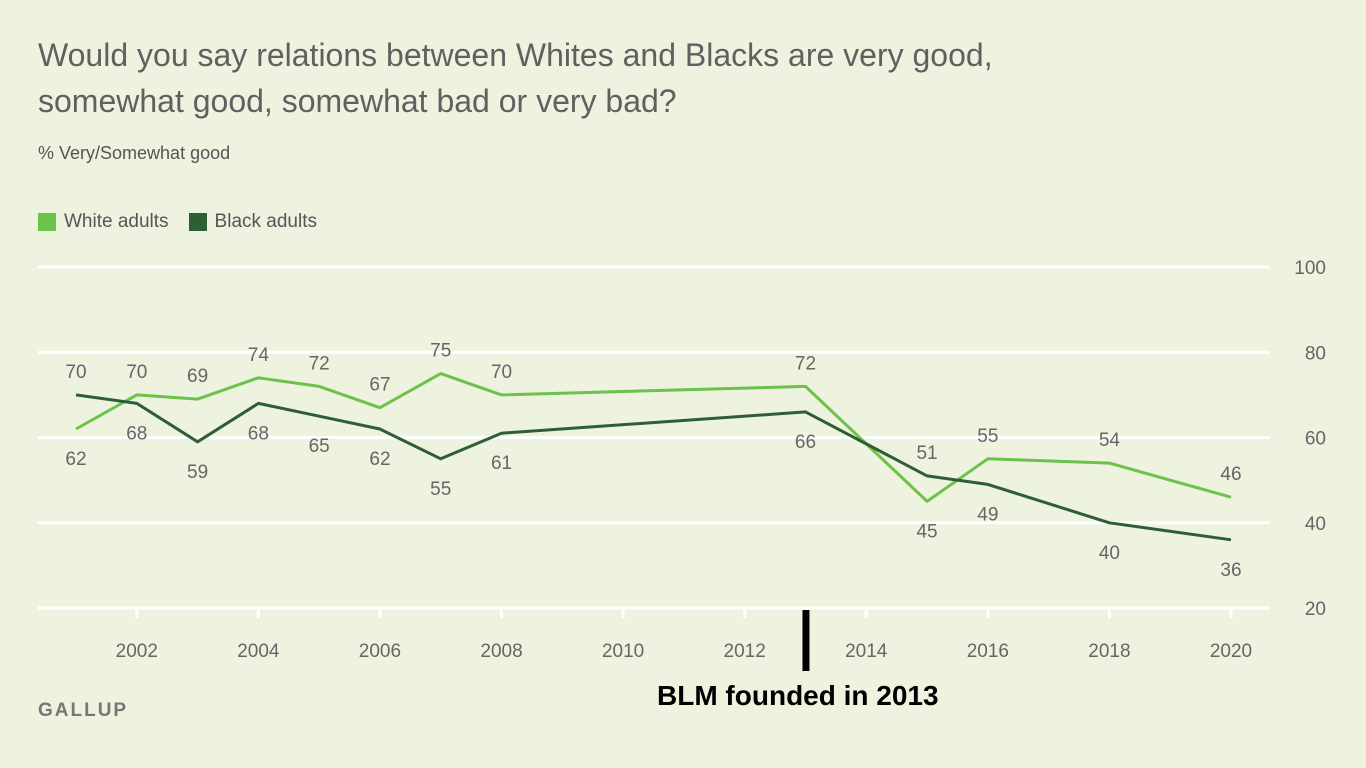  What do you see at coordinates (380, 651) in the screenshot?
I see `x-tick-label-2006: 2006` at bounding box center [380, 651].